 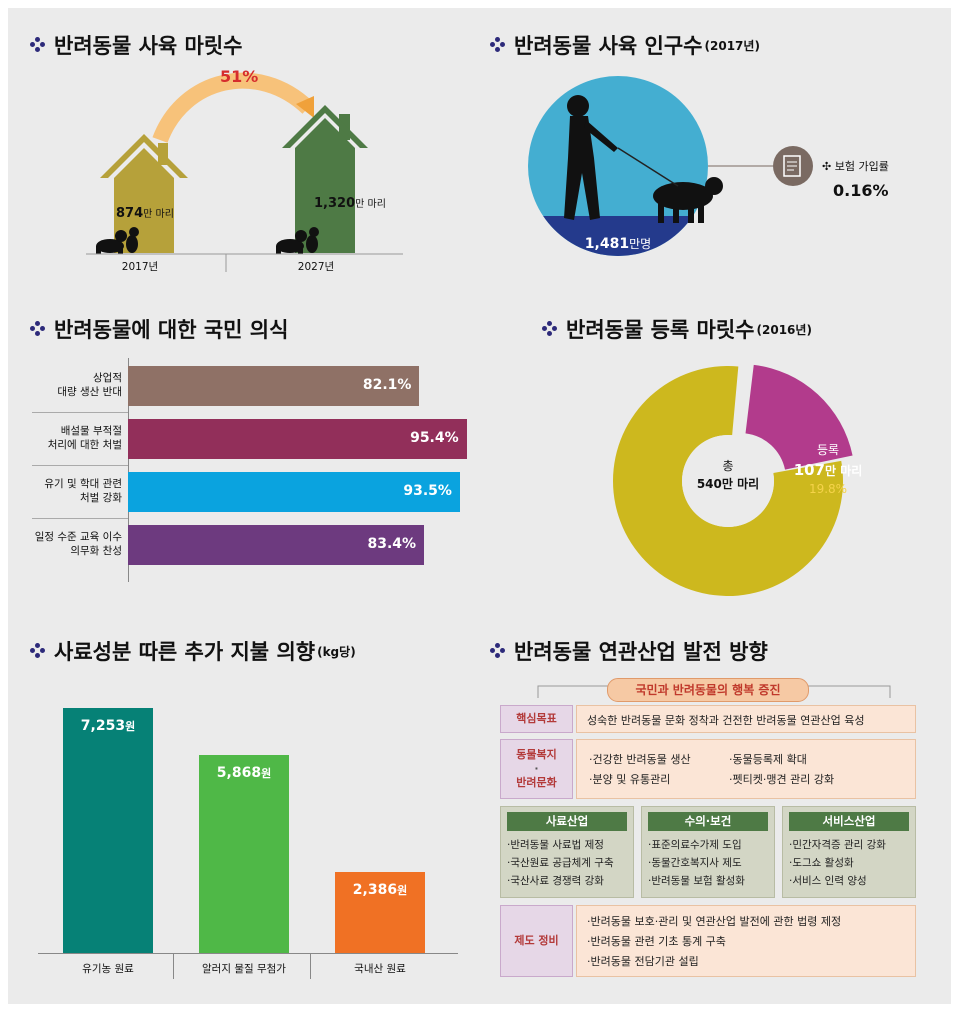 What do you see at coordinates (828, 881) in the screenshot?
I see `industry-column-item: ·서비스 인력 양성` at bounding box center [828, 881].